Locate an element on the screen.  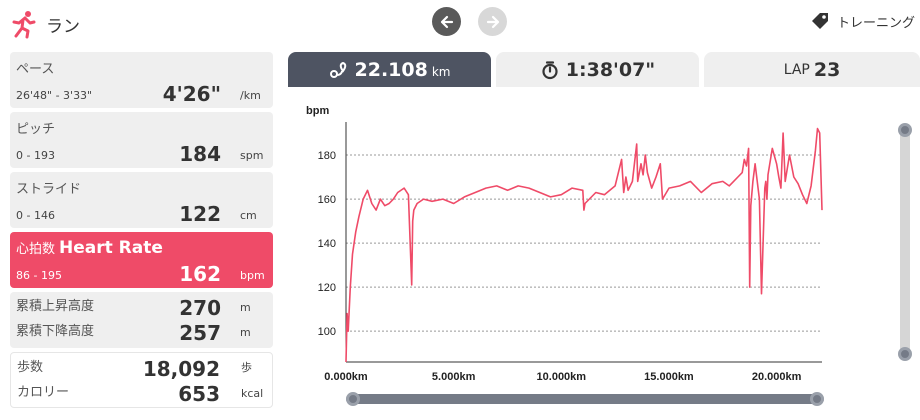
stride-card: ストライド 0 - 146 122 cm is located at coordinates (141, 200).